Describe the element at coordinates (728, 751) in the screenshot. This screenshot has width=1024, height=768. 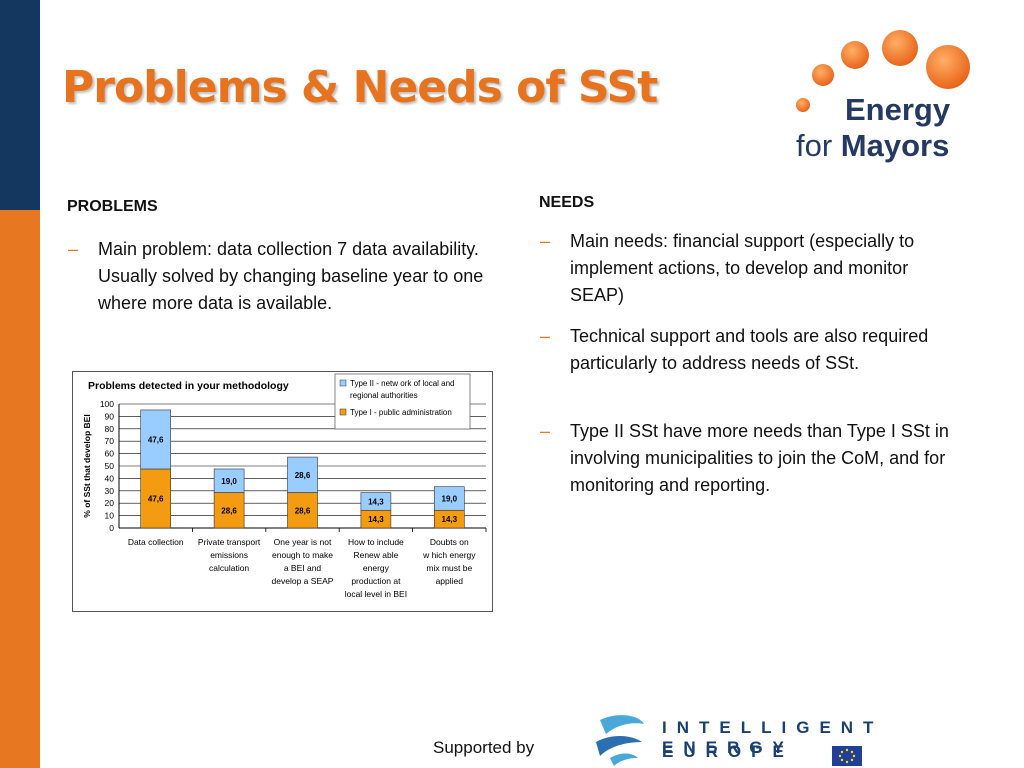
I see `iee-text-line2: EUROPE` at that location.